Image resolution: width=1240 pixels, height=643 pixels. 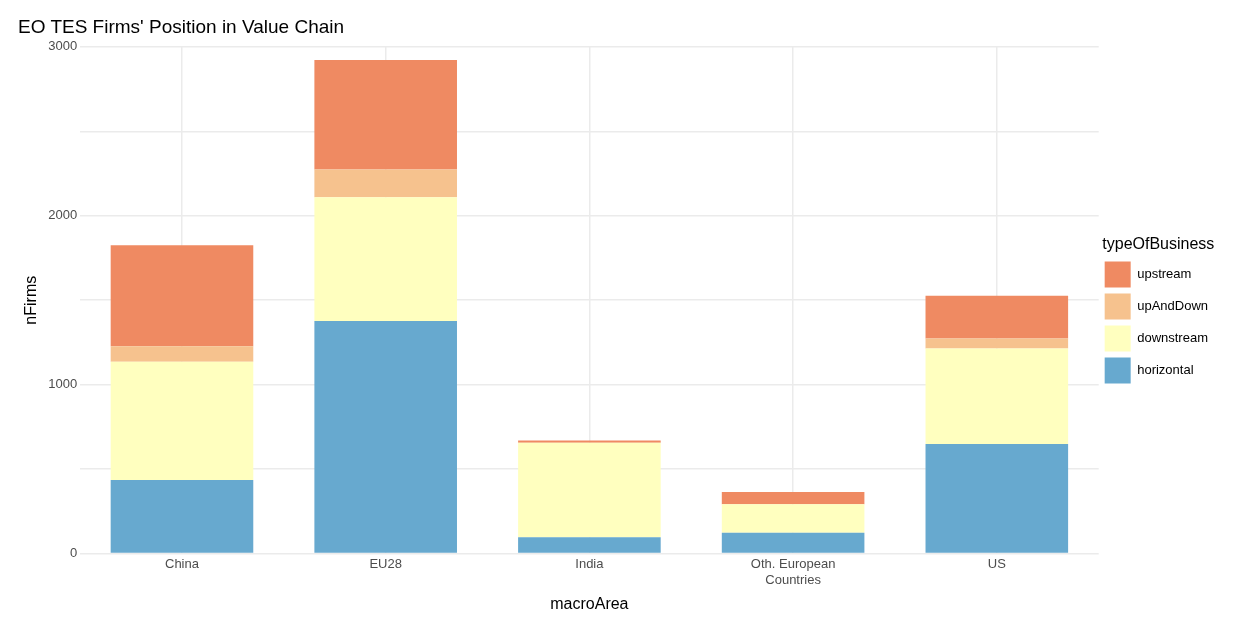 What do you see at coordinates (1172, 306) in the screenshot?
I see `legend-label: upAndDown` at bounding box center [1172, 306].